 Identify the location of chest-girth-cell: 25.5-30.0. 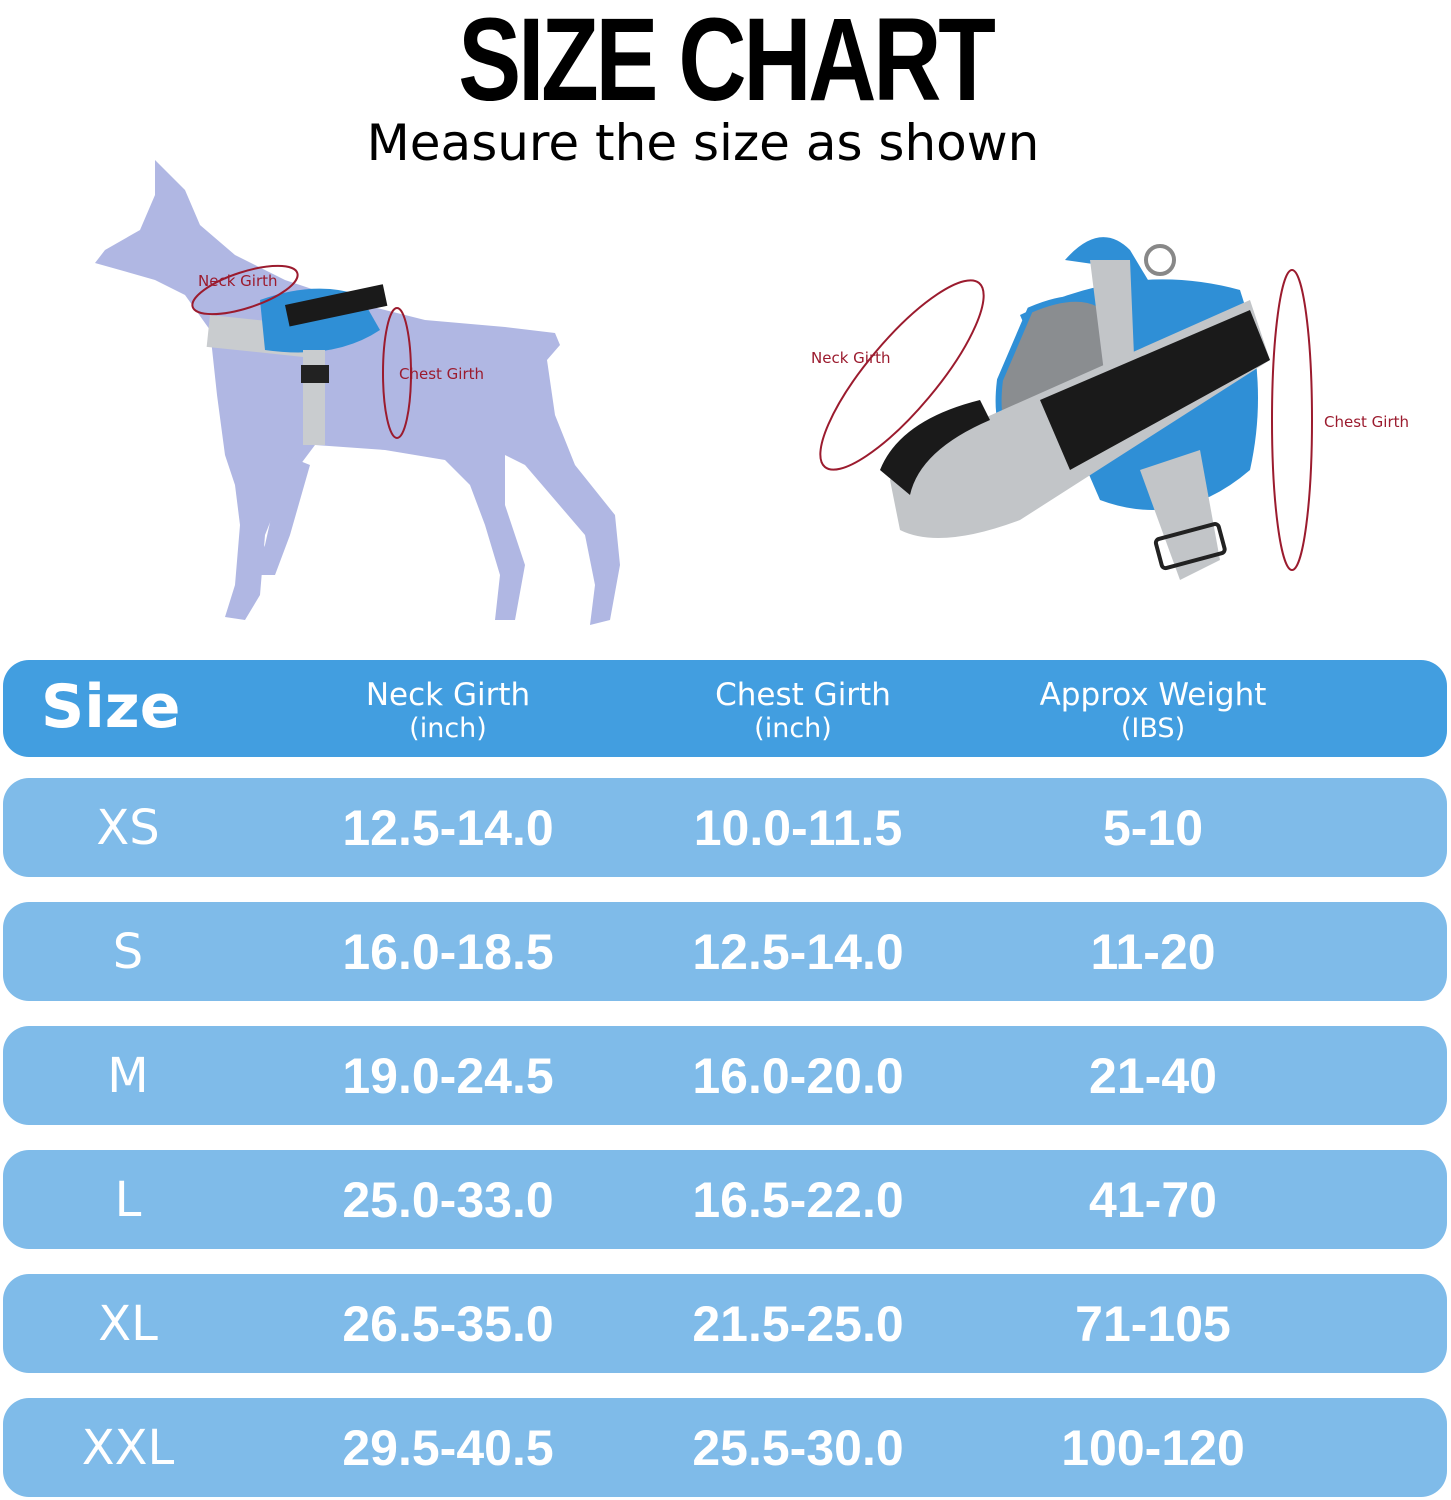
(798, 1447).